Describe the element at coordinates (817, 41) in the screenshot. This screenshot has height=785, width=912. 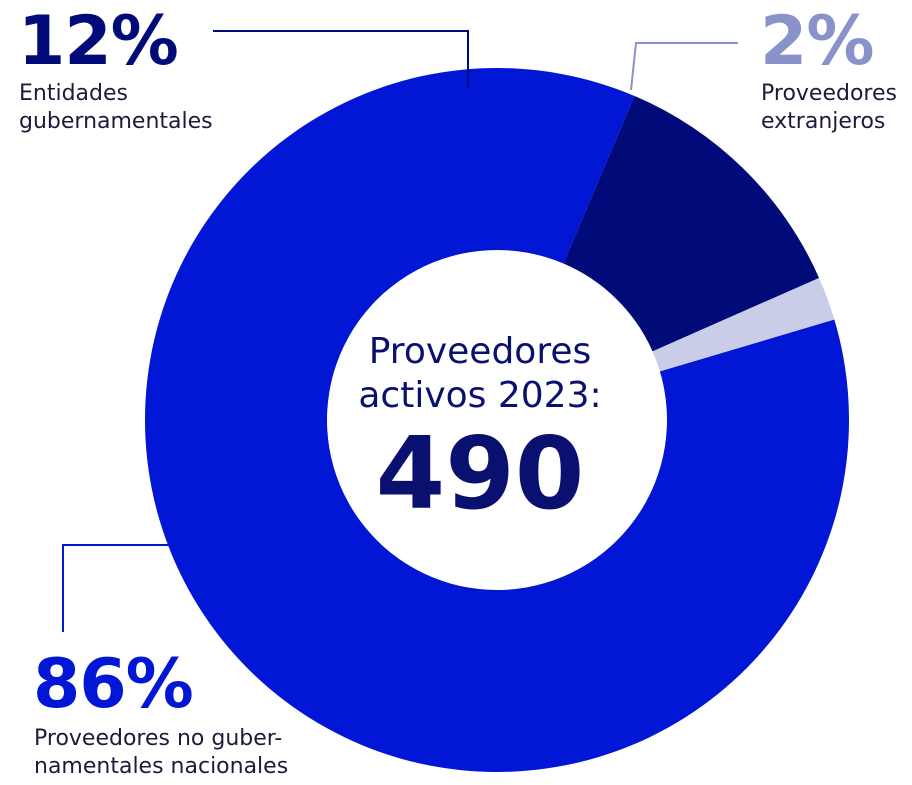
I see `data-label-extranjeros-percent: 2%` at that location.